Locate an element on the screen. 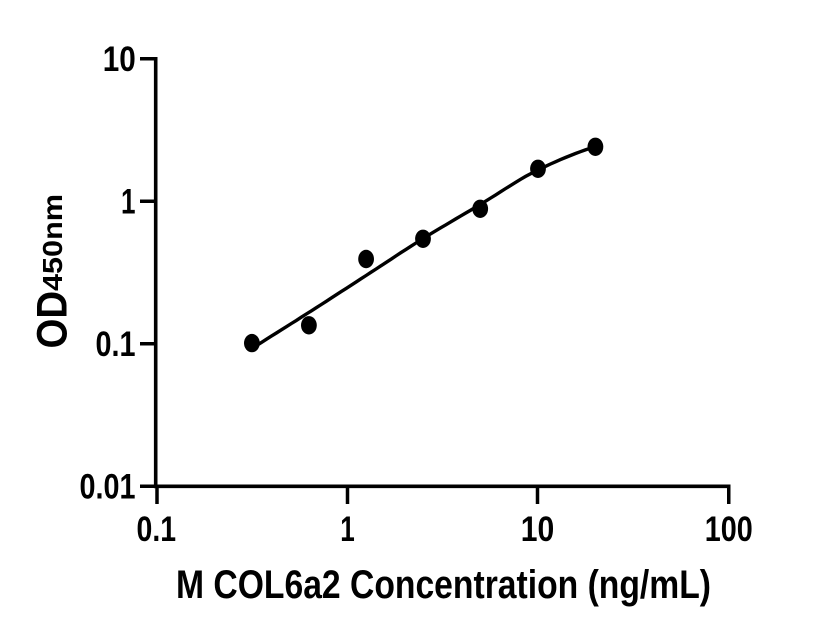  svg-text: 100 is located at coordinates (729, 529).